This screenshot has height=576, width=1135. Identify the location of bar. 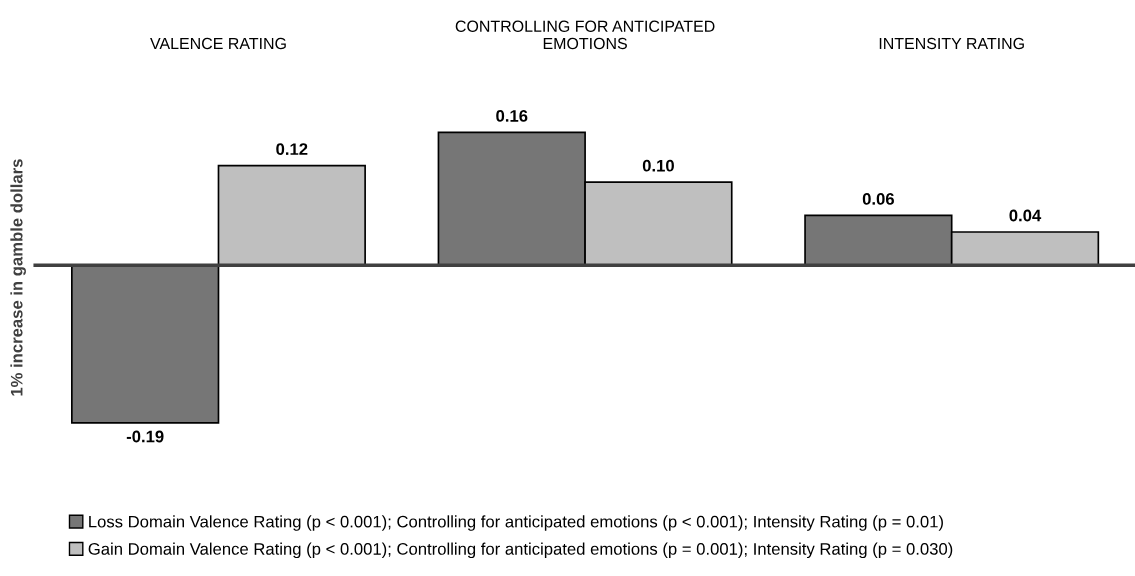
(145, 344).